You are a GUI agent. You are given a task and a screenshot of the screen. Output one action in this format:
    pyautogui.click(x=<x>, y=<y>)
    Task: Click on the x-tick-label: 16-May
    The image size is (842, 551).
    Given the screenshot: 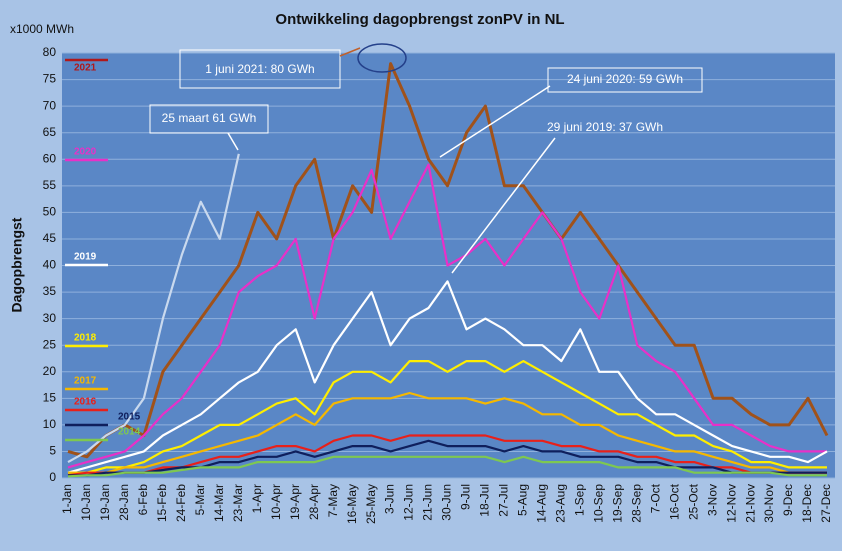 What is the action you would take?
    pyautogui.click(x=352, y=504)
    